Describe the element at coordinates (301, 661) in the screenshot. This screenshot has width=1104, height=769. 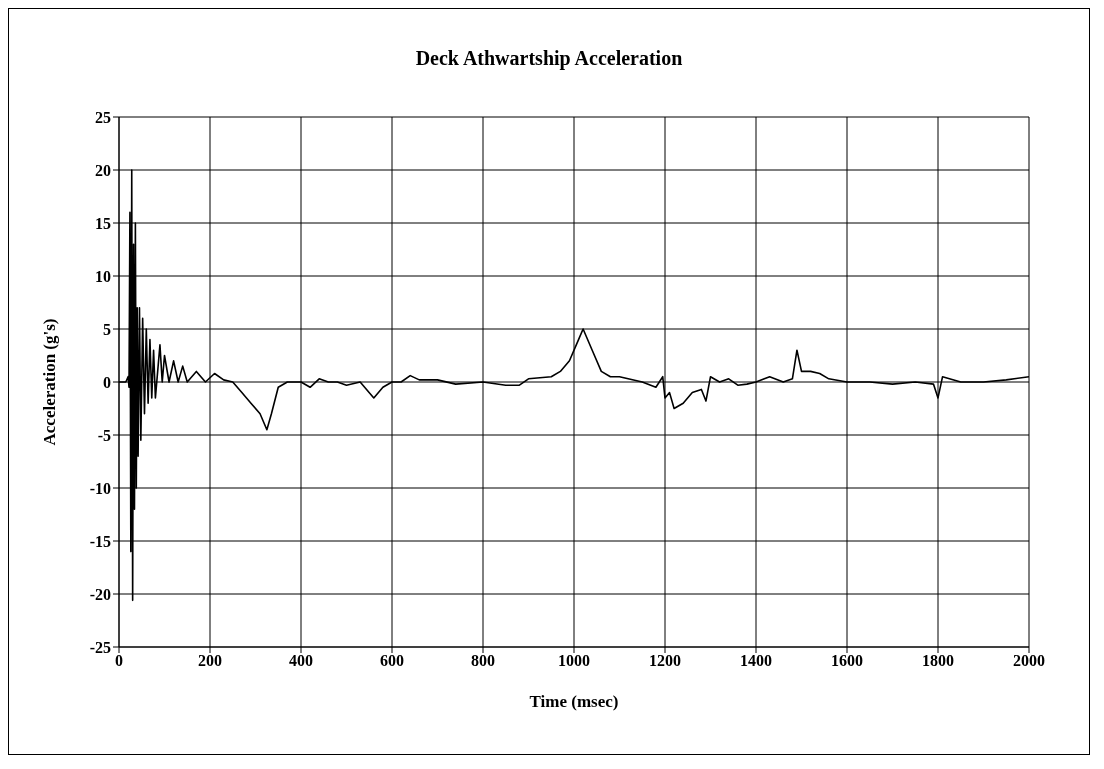
I see `x-tick-label: 400` at that location.